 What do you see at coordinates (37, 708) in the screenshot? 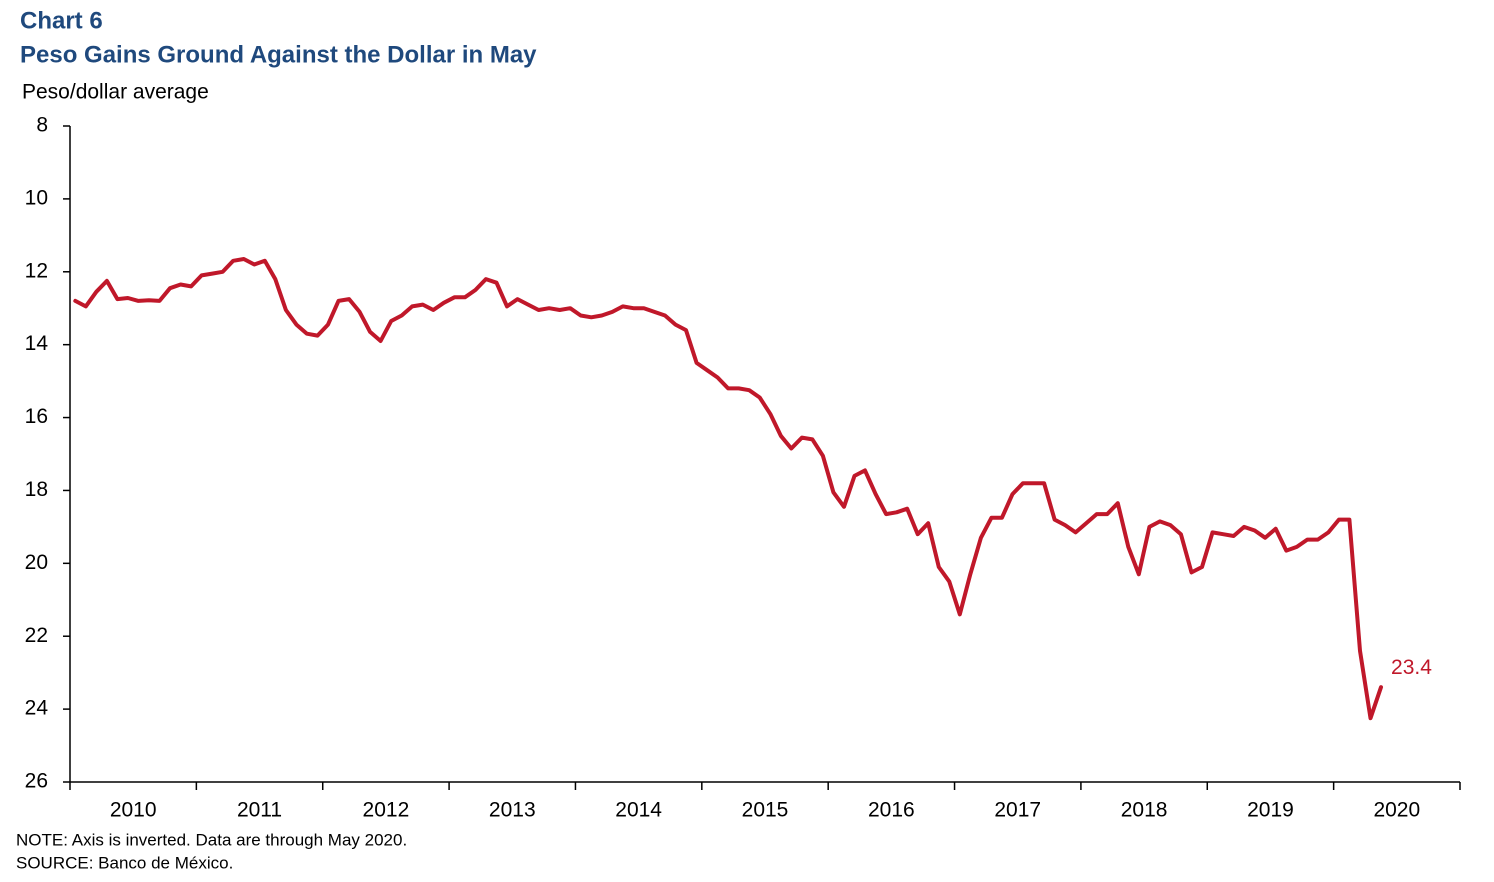
I see `y-tick-label: 24` at bounding box center [37, 708].